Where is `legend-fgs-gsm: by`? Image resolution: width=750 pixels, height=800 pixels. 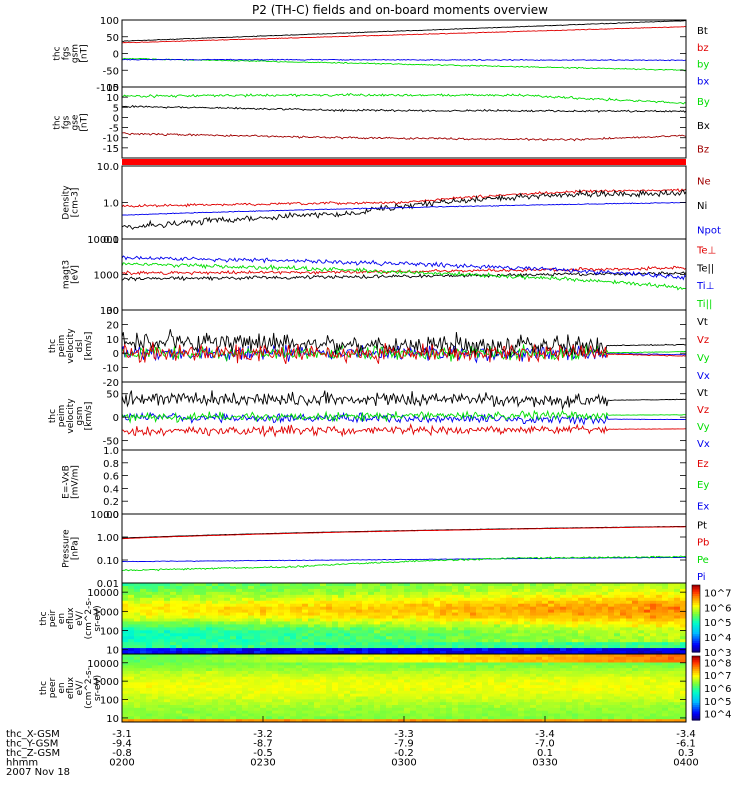
legend-fgs-gsm: by is located at coordinates (703, 65).